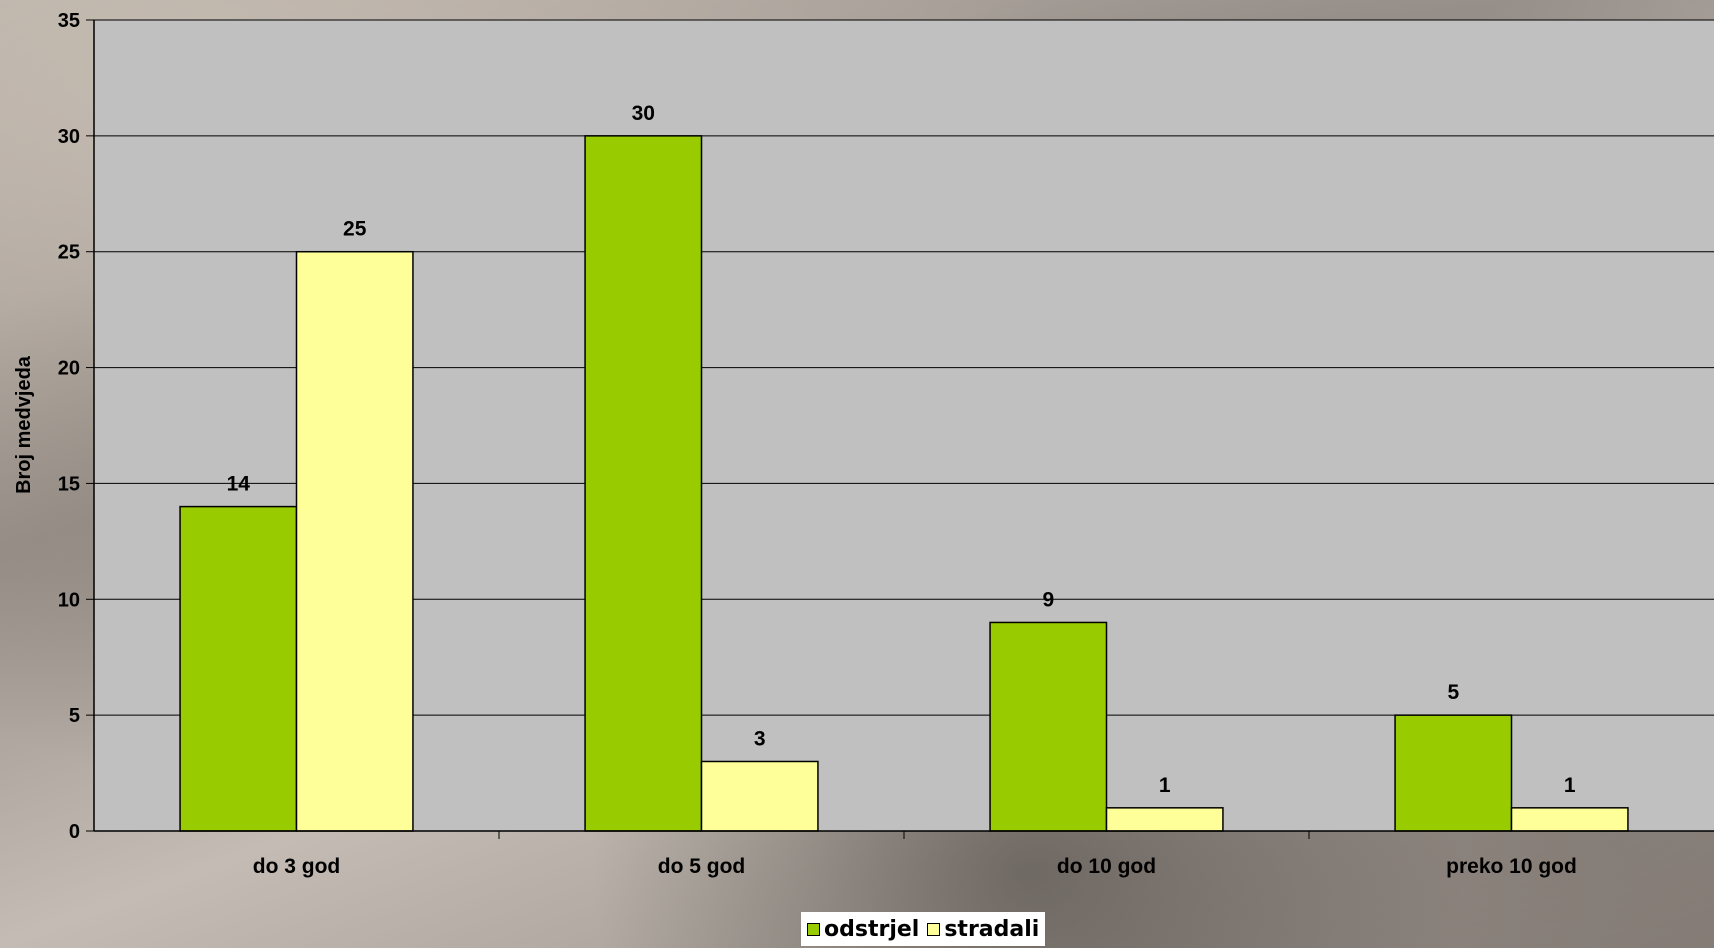 This screenshot has height=948, width=1714. What do you see at coordinates (69, 369) in the screenshot?
I see `y-tick-label: 20` at bounding box center [69, 369].